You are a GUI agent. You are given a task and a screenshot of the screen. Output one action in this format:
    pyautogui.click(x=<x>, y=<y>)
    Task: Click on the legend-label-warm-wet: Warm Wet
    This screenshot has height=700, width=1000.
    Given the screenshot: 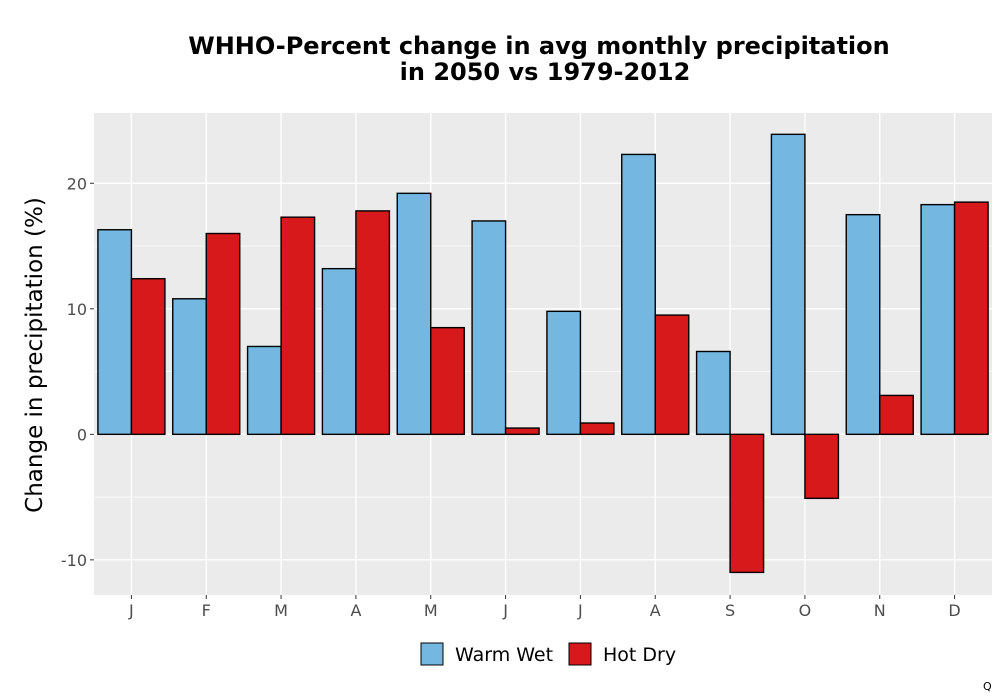 What is the action you would take?
    pyautogui.click(x=504, y=655)
    